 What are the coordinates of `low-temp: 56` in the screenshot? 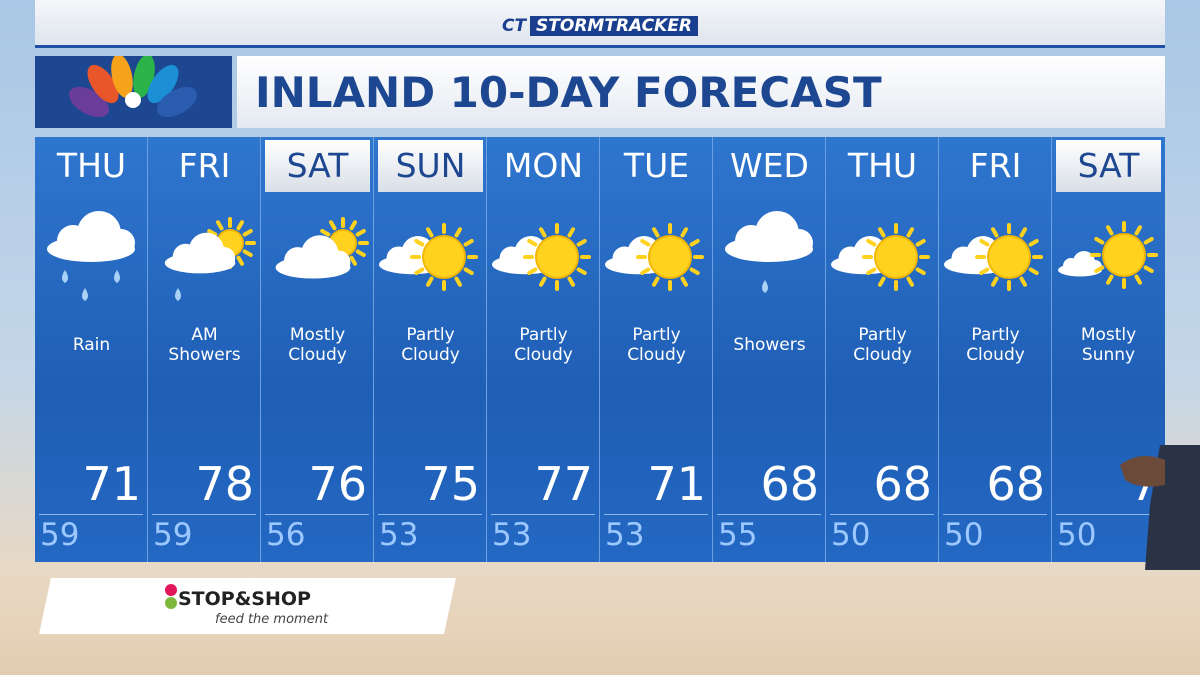 It's located at (286, 535).